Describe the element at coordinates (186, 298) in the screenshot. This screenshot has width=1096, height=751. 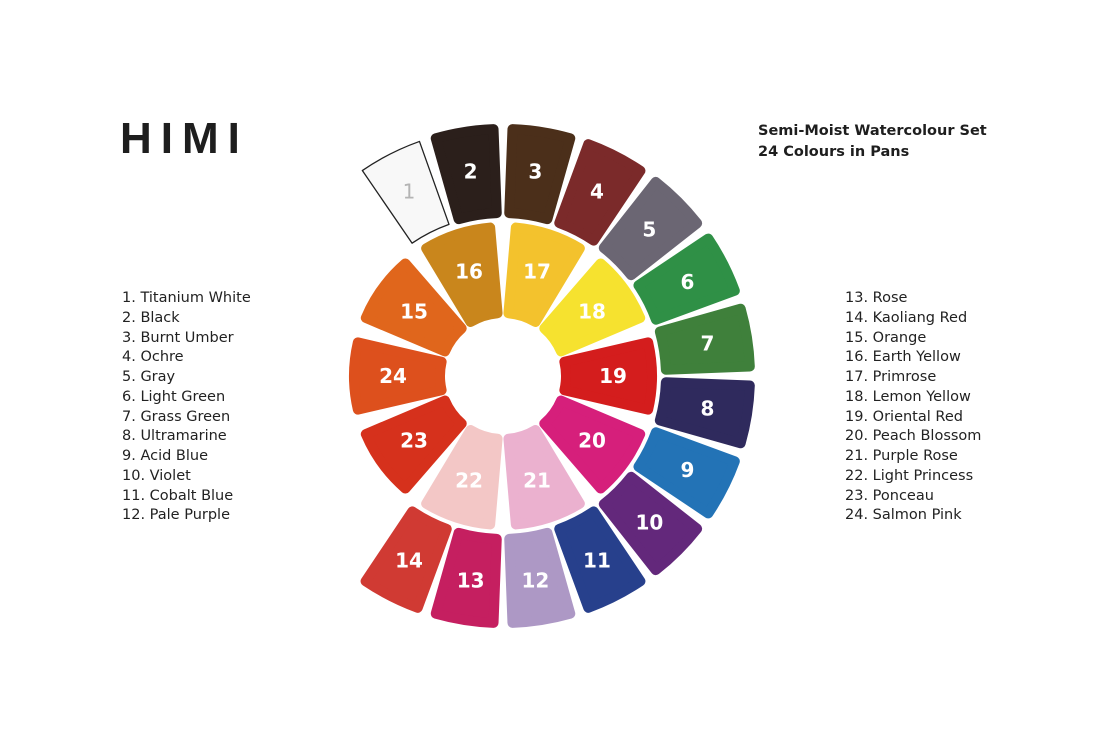
I see `colour-list-item: 1. Titanium White` at that location.